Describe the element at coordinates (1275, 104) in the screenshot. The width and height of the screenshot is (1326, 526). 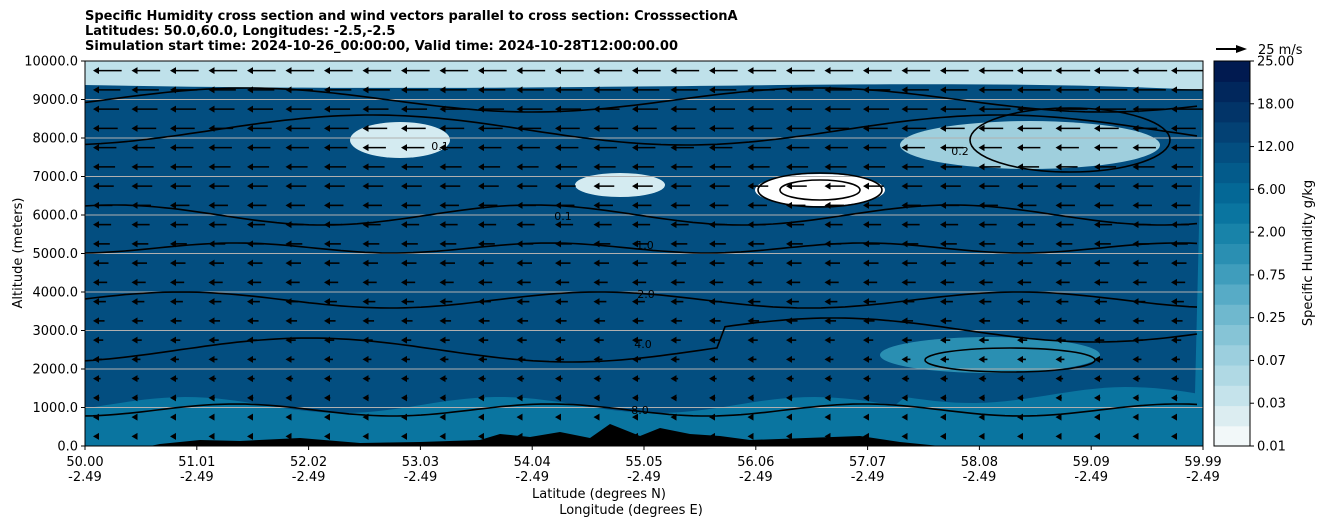
I see `colorbar-tick-label: 18.00` at that location.